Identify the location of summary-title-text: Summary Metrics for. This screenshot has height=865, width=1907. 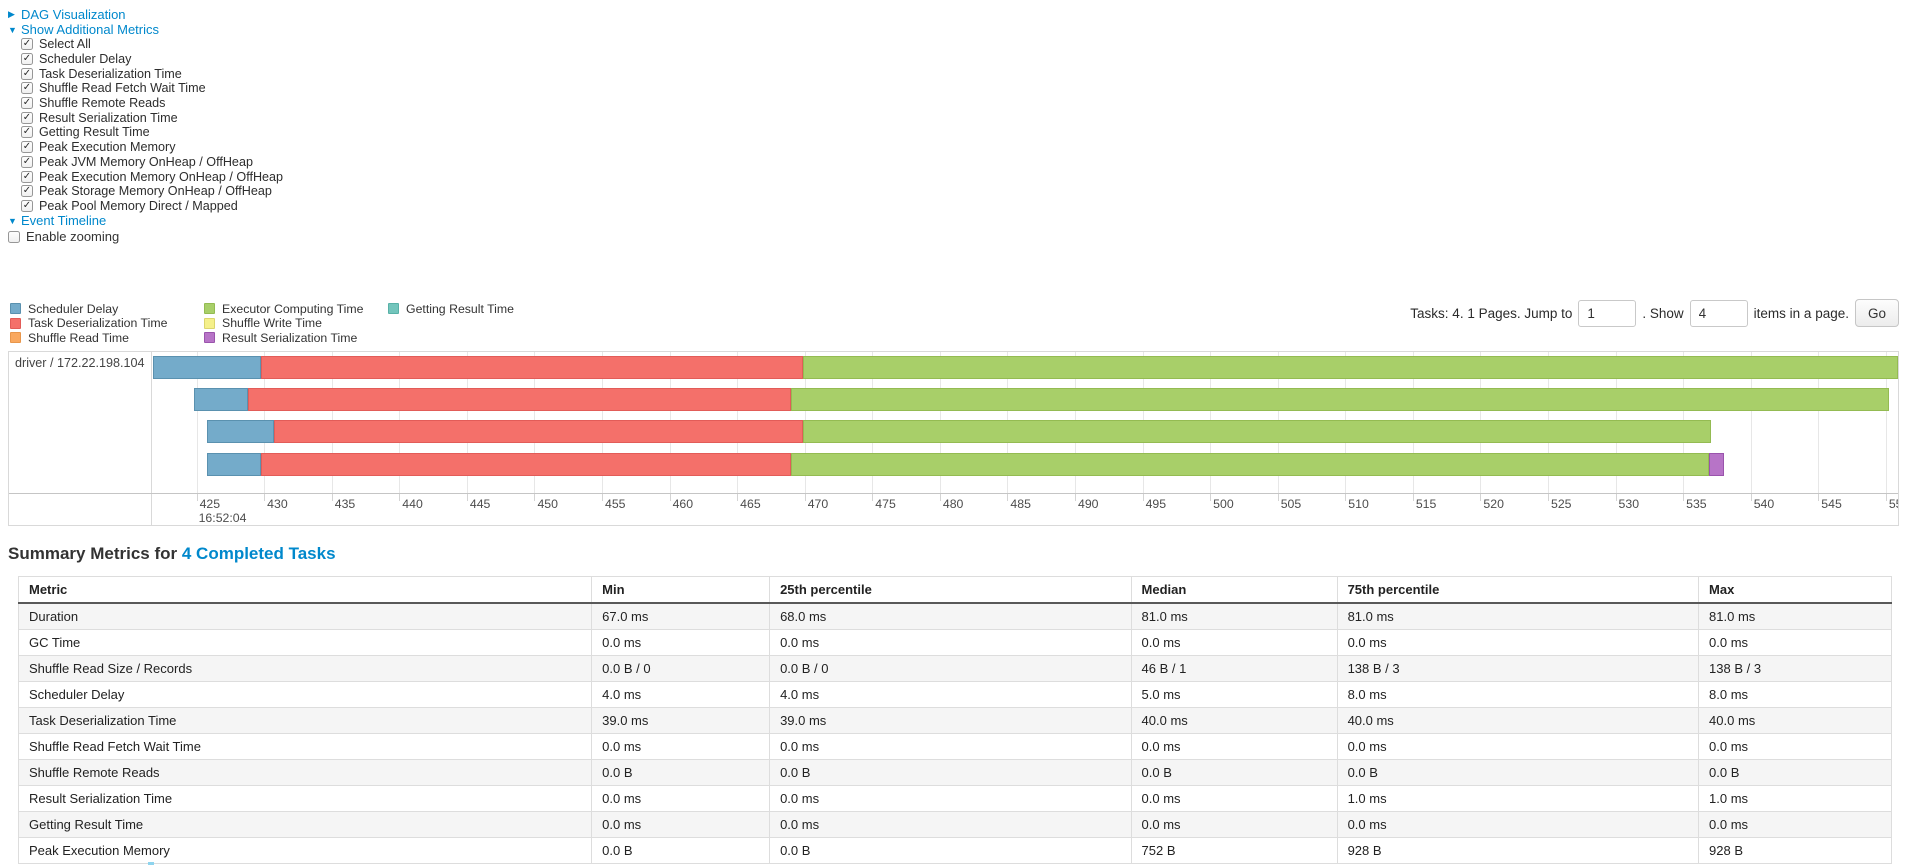
(93, 554).